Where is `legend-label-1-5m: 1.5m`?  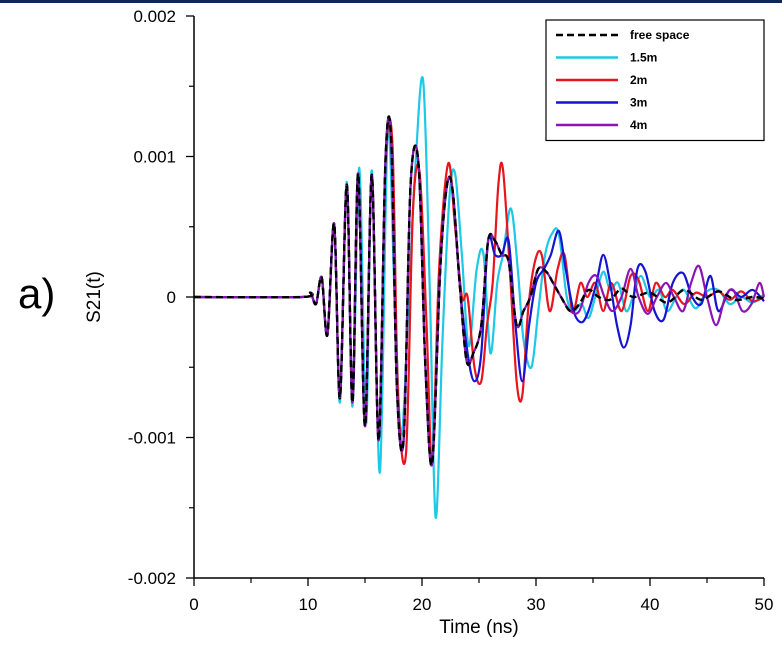
legend-label-1-5m: 1.5m is located at coordinates (643, 58).